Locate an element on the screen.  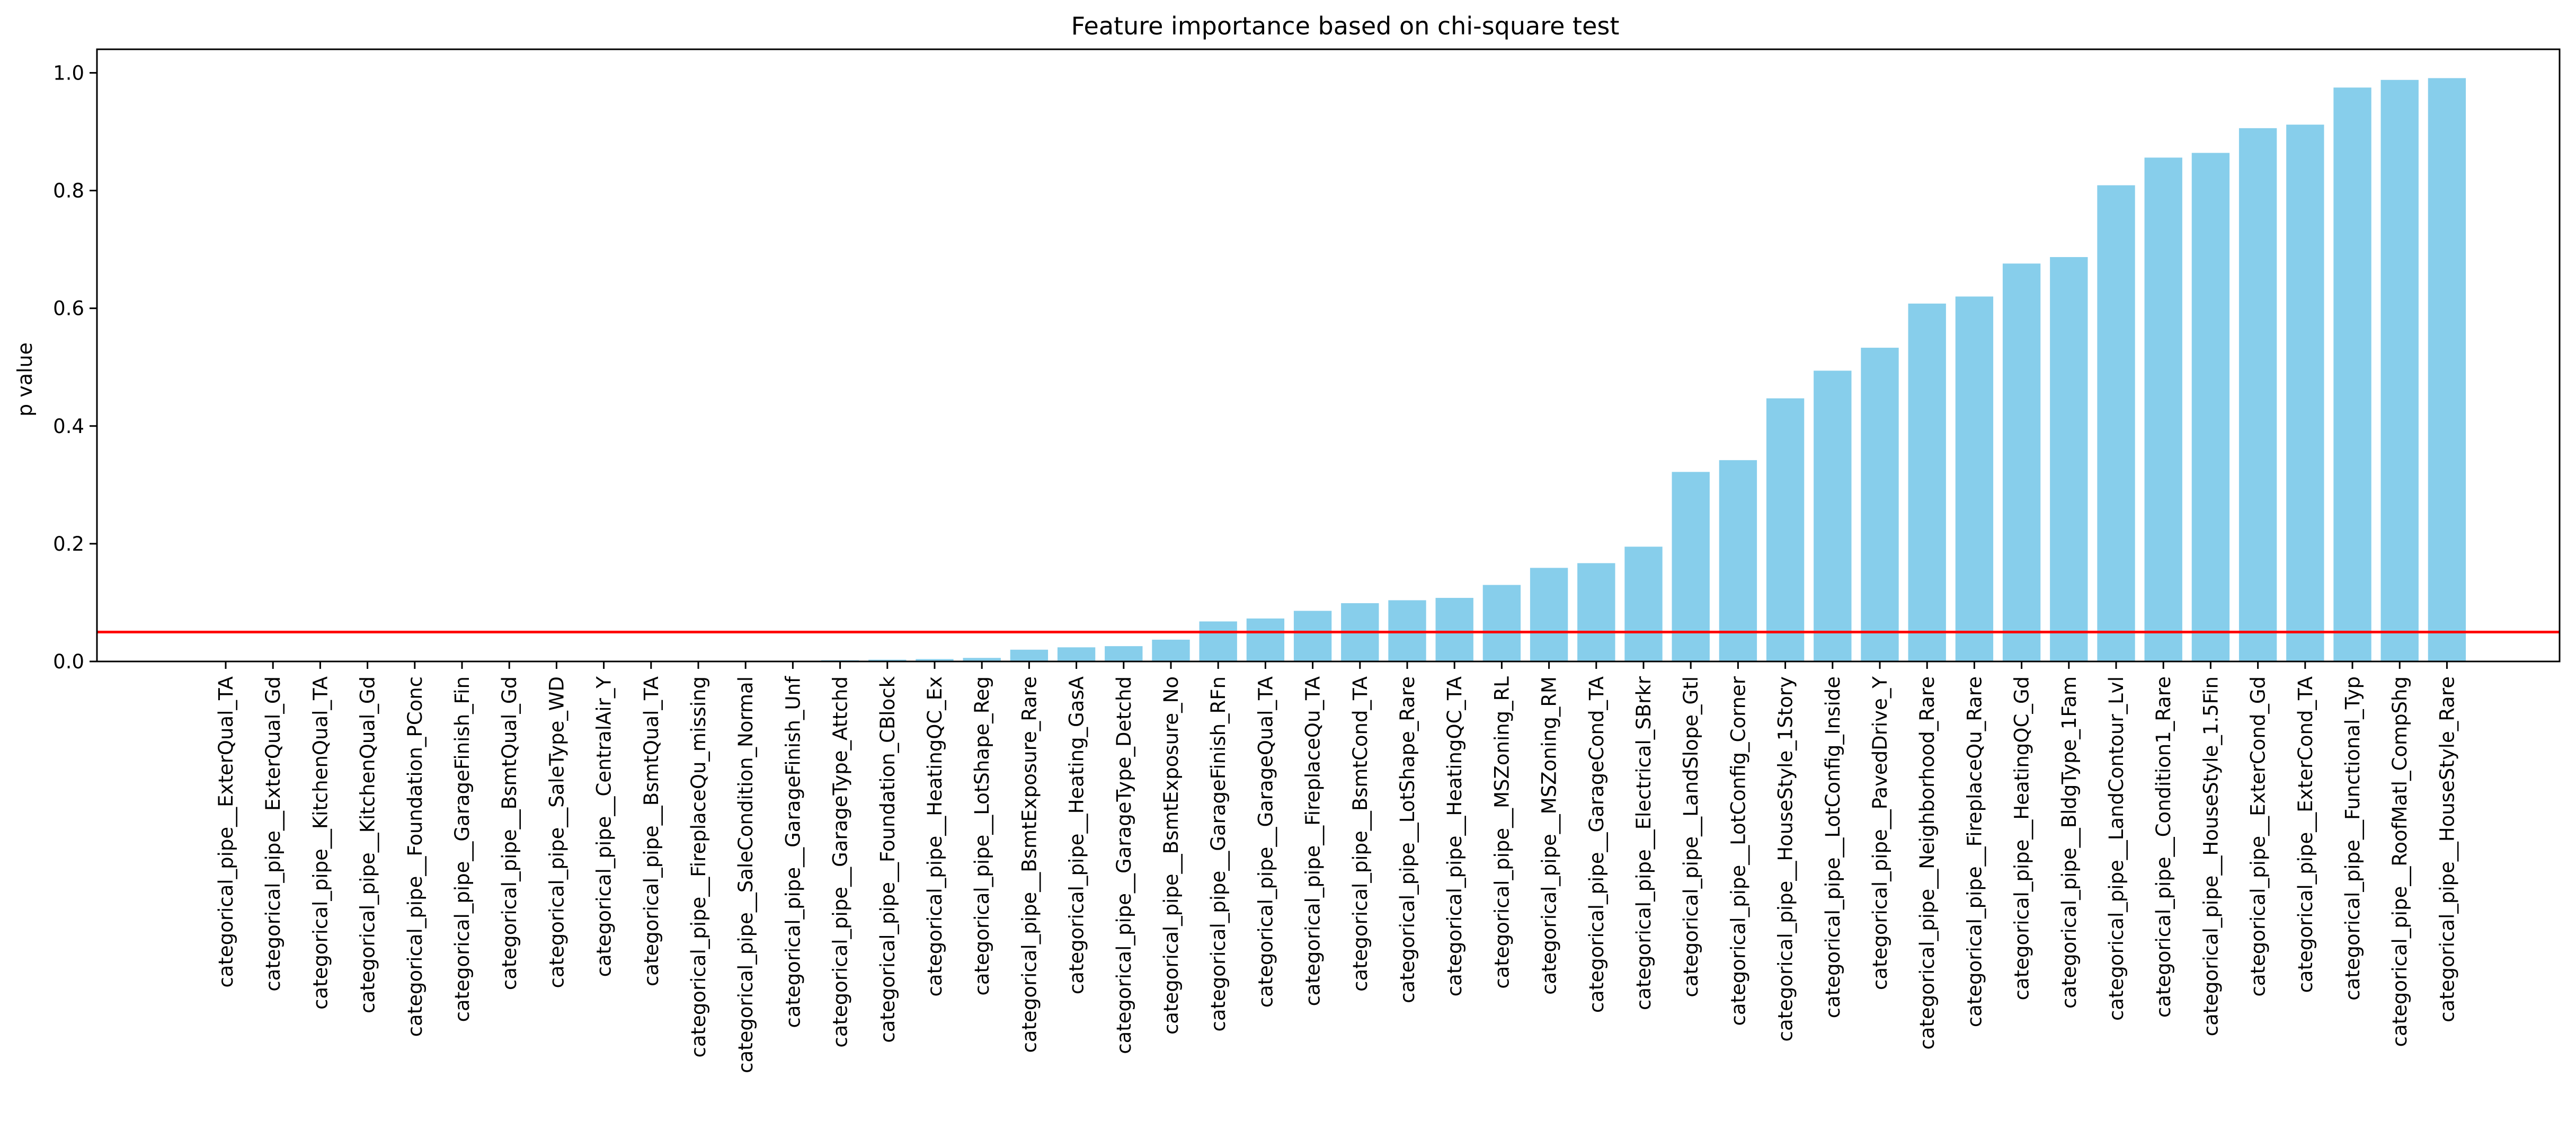
x-tick-label: categorical_pipe__GarageType_Attchd is located at coordinates (841, 862).